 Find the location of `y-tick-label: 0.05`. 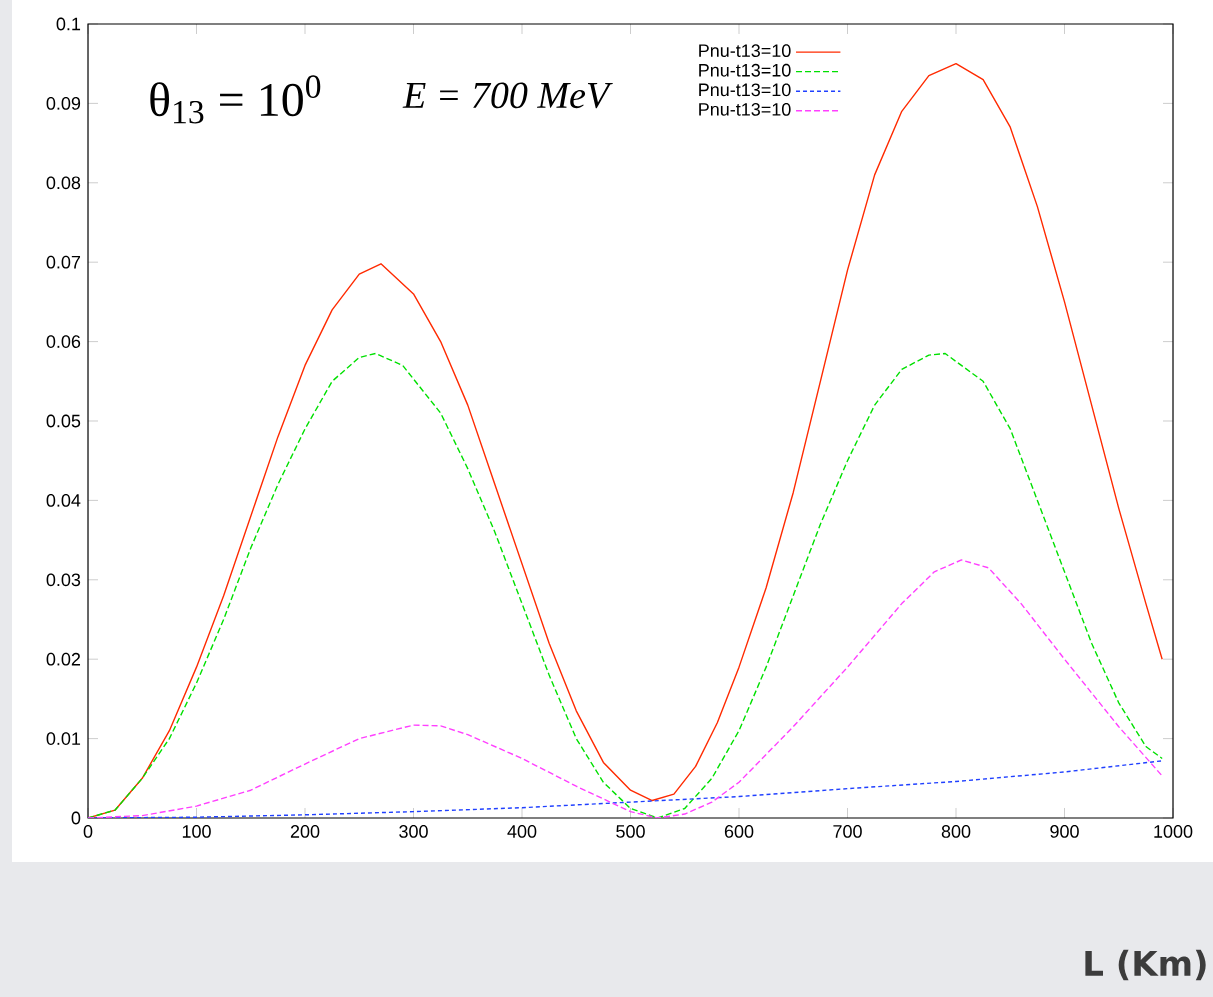

y-tick-label: 0.05 is located at coordinates (63, 421).